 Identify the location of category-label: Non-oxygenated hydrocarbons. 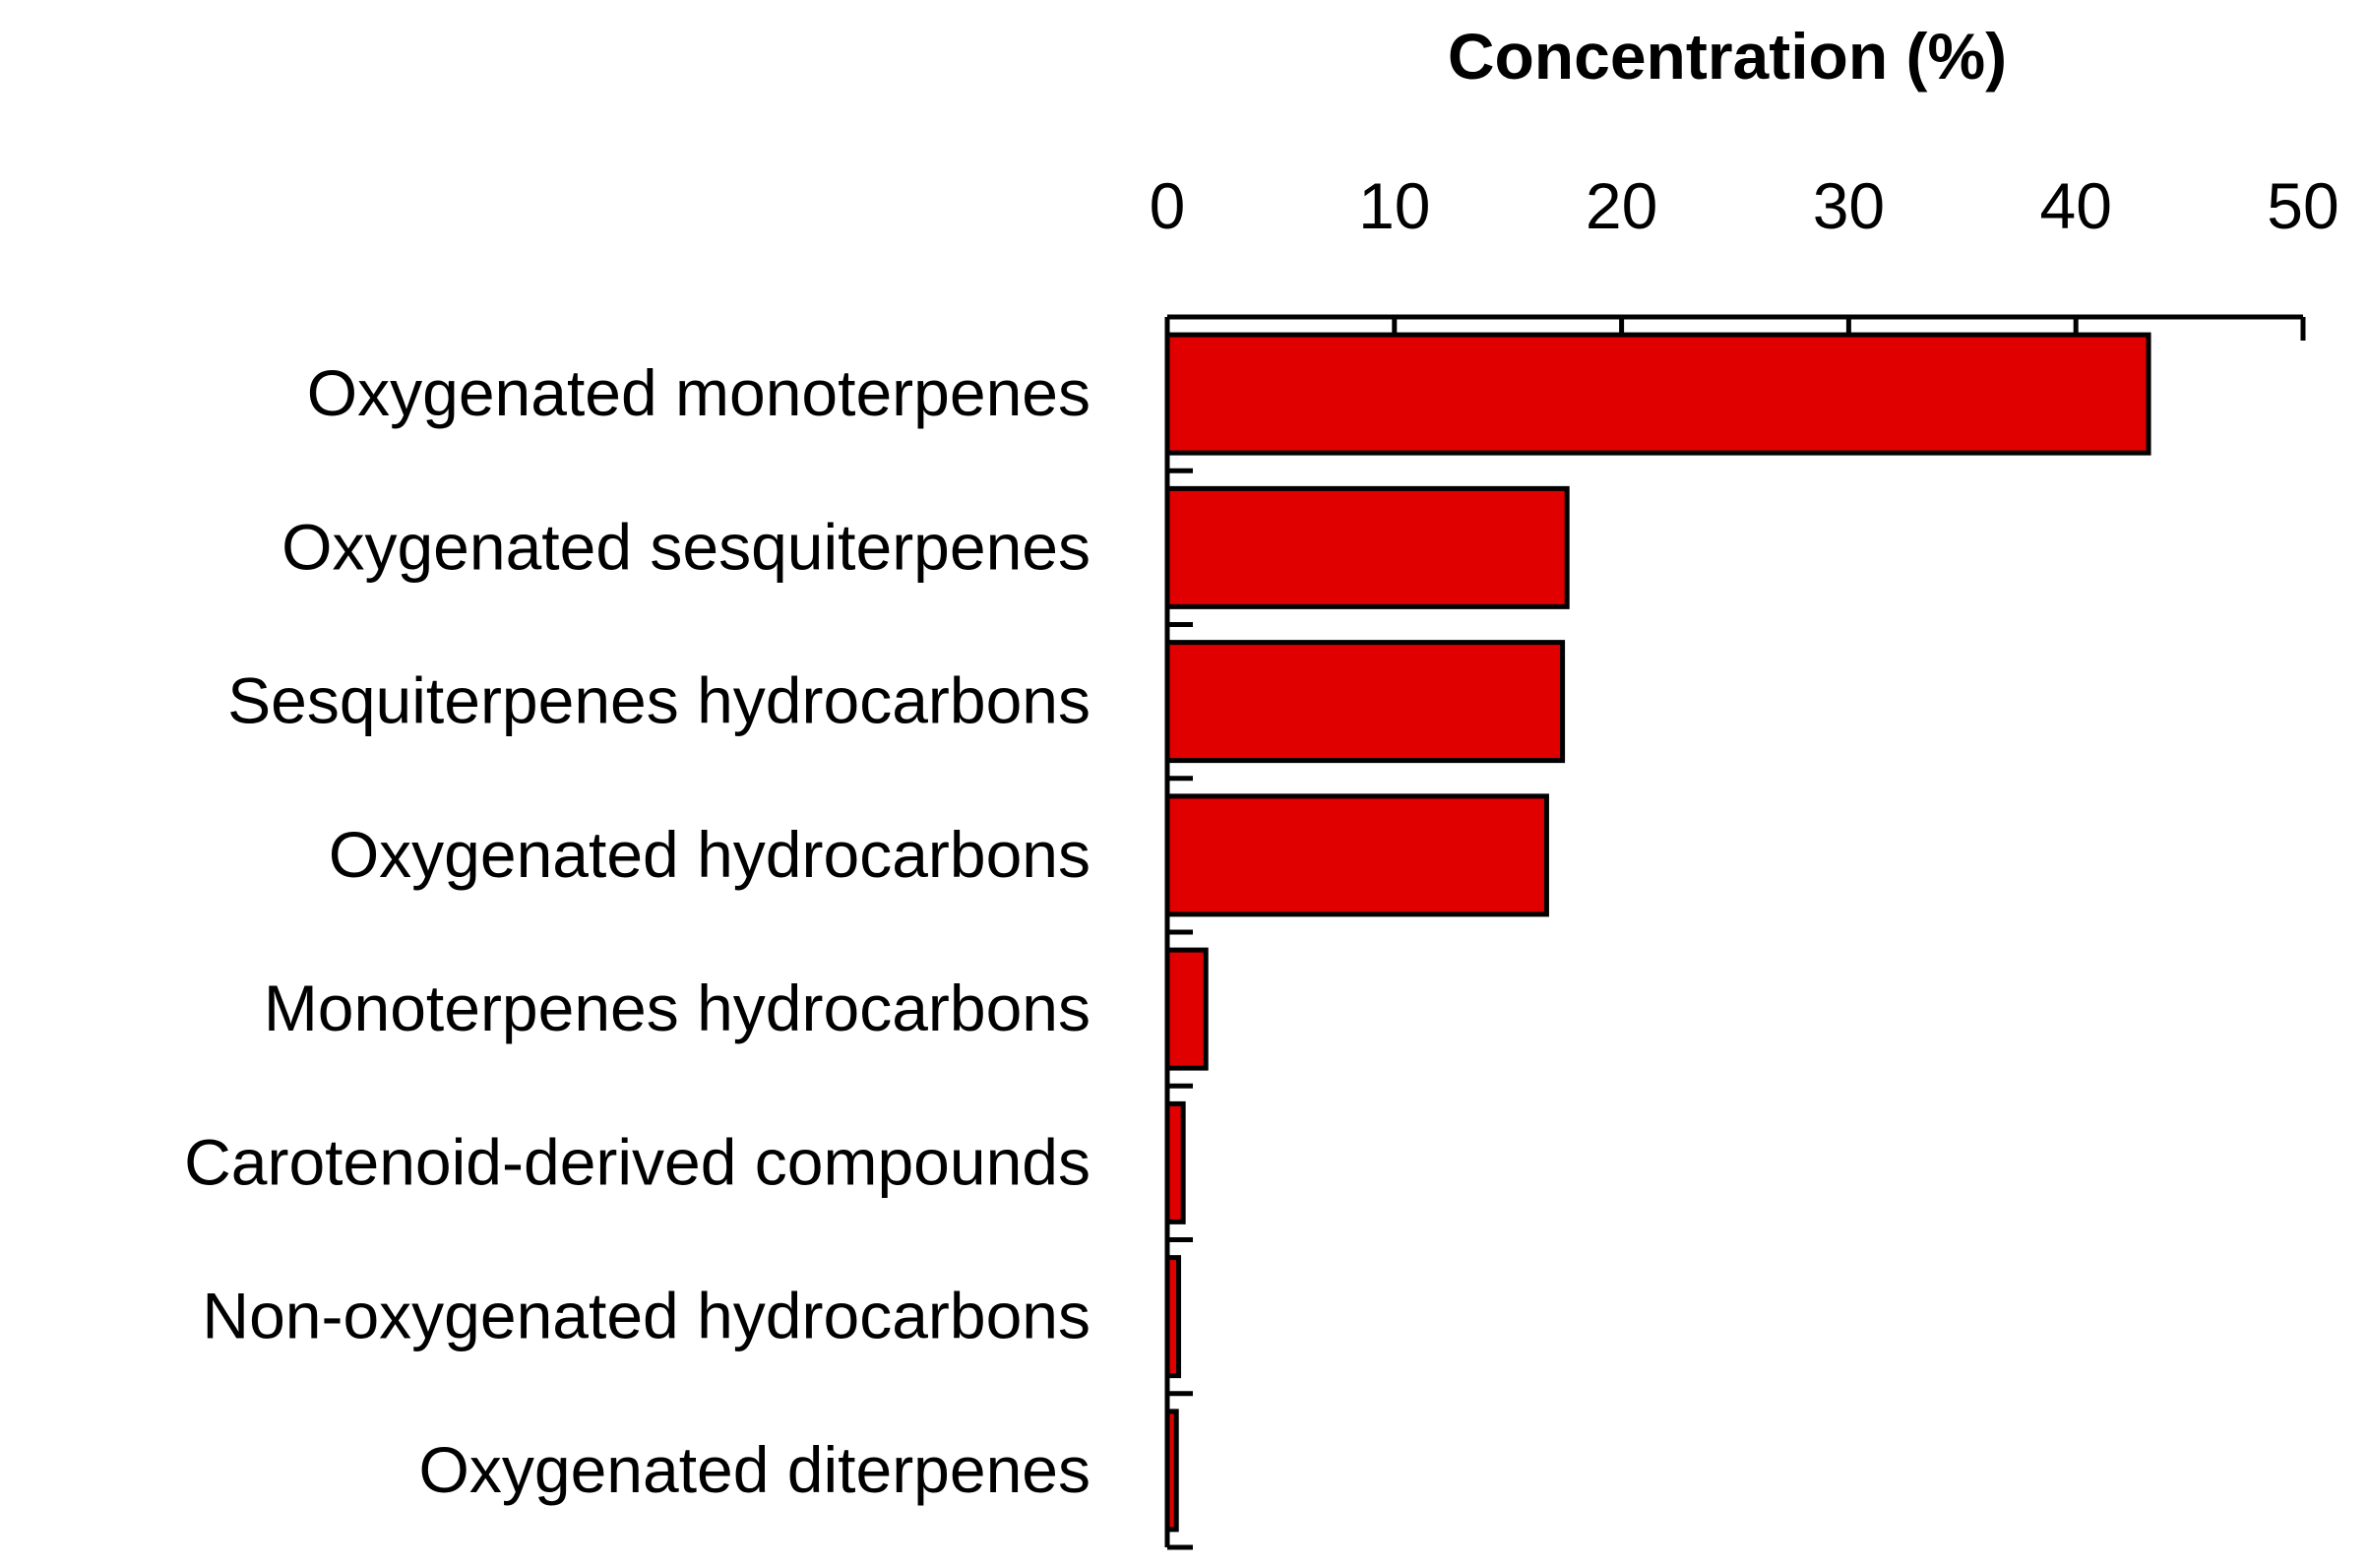
(646, 1316).